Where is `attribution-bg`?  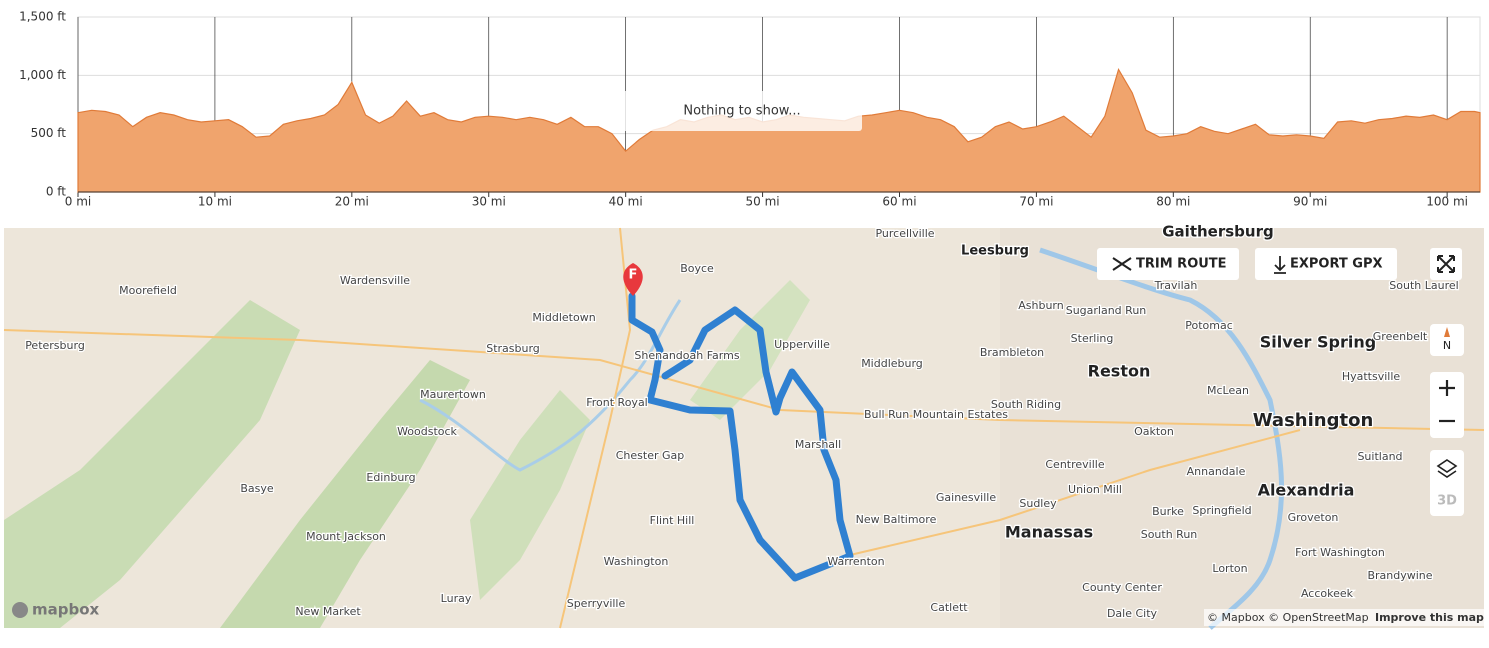 attribution-bg is located at coordinates (1344, 617).